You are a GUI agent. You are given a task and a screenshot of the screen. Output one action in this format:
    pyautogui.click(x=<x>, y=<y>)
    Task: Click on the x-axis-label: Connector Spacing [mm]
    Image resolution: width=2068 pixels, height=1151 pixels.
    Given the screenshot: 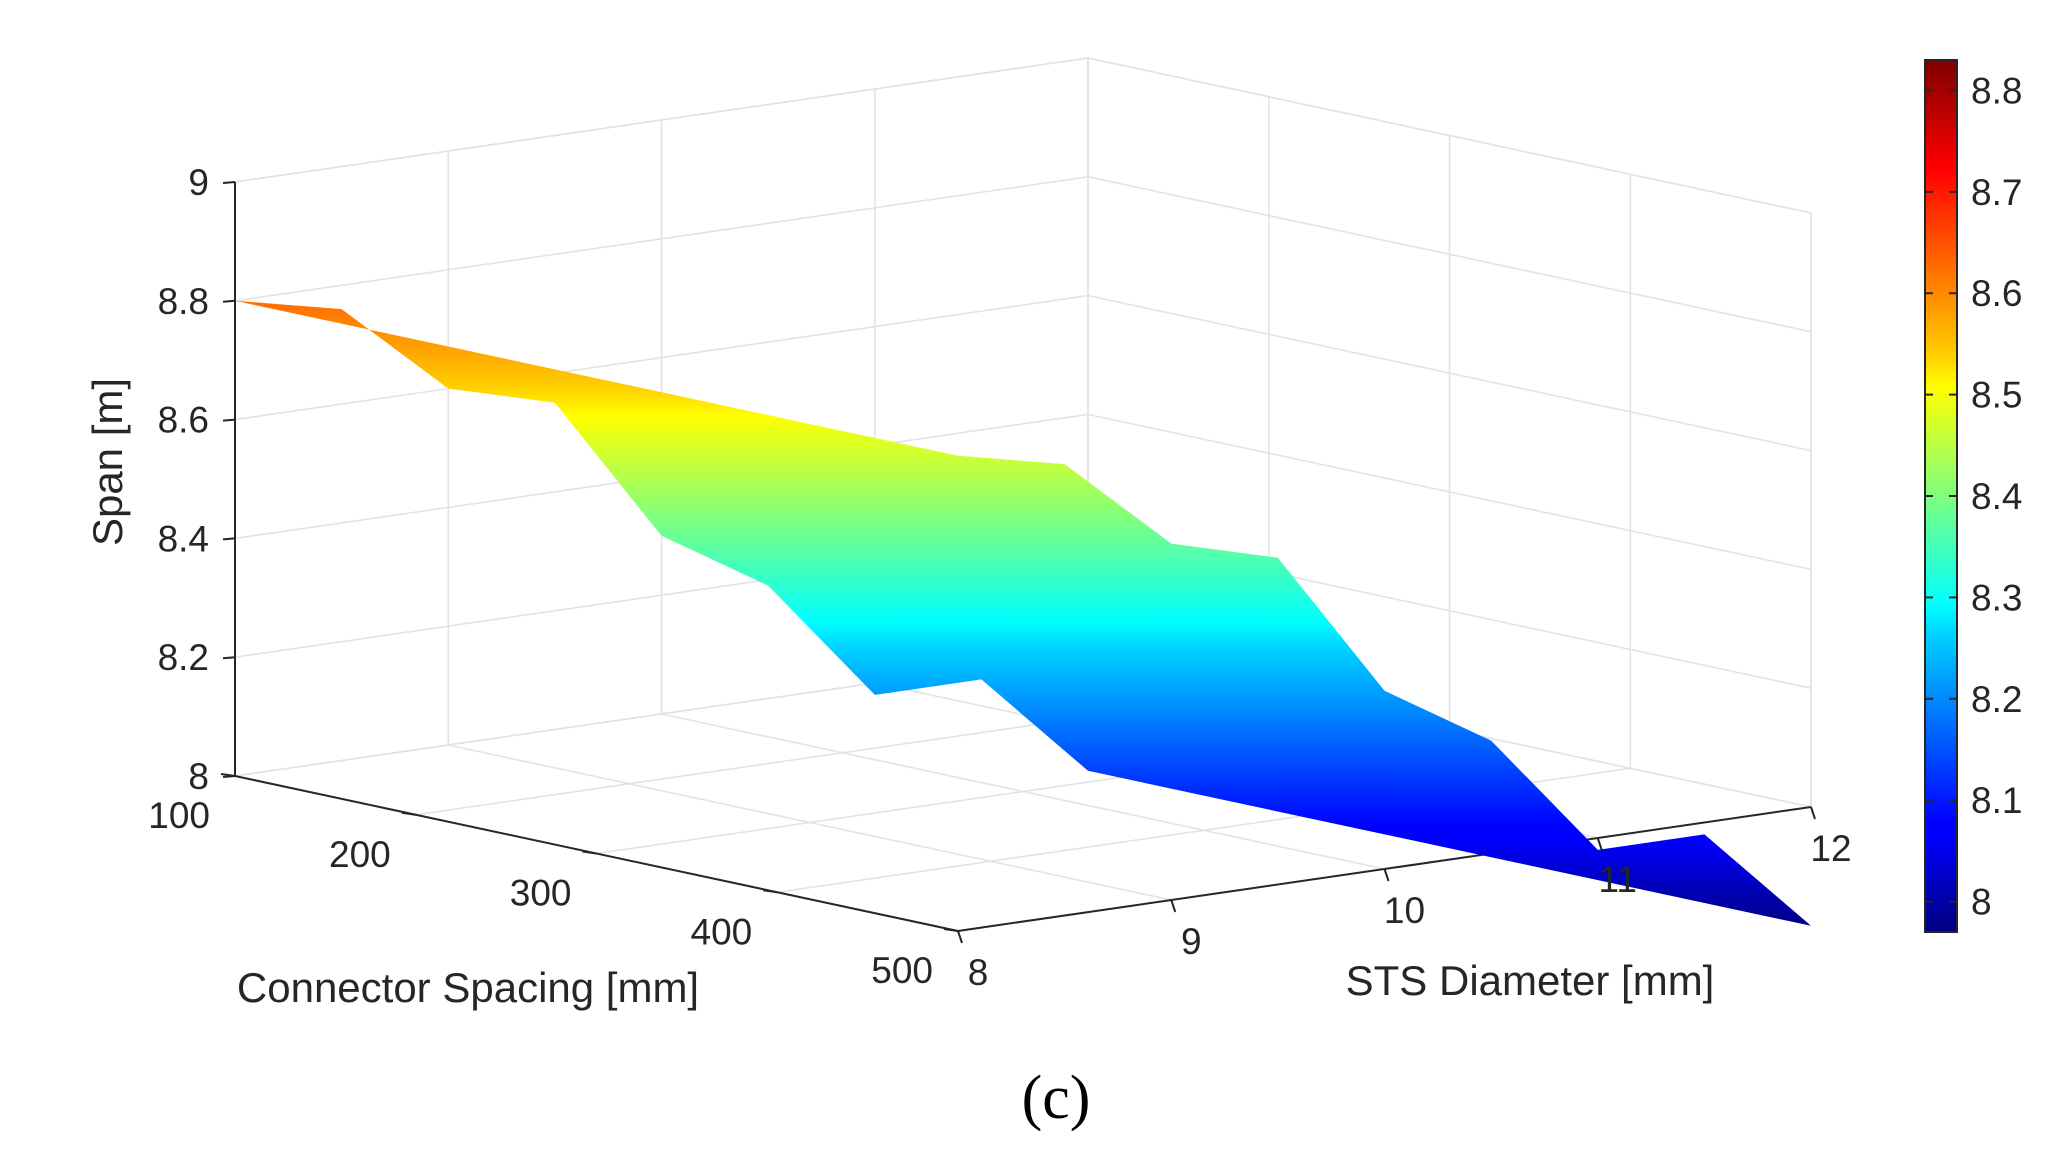 What is the action you would take?
    pyautogui.click(x=468, y=987)
    